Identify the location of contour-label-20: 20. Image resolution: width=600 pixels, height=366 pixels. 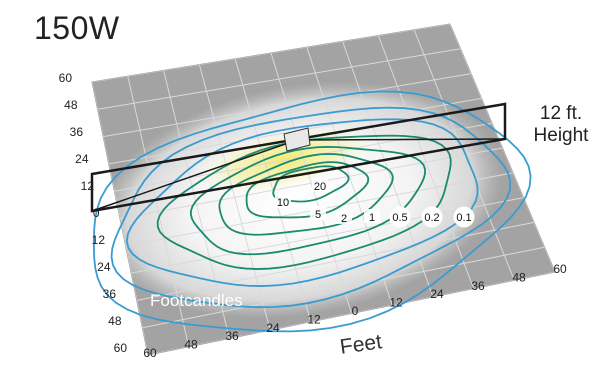
(320, 187).